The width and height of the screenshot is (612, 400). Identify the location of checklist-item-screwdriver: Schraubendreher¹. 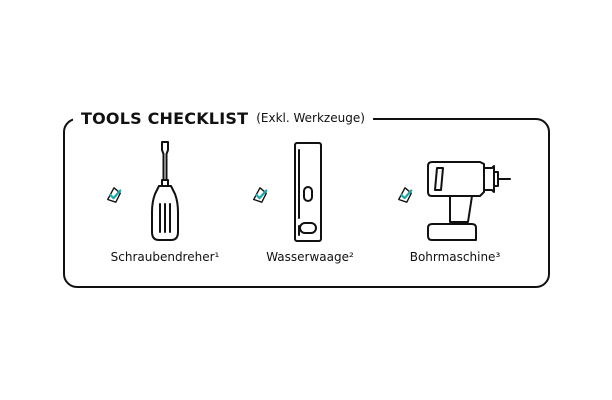
(165, 205).